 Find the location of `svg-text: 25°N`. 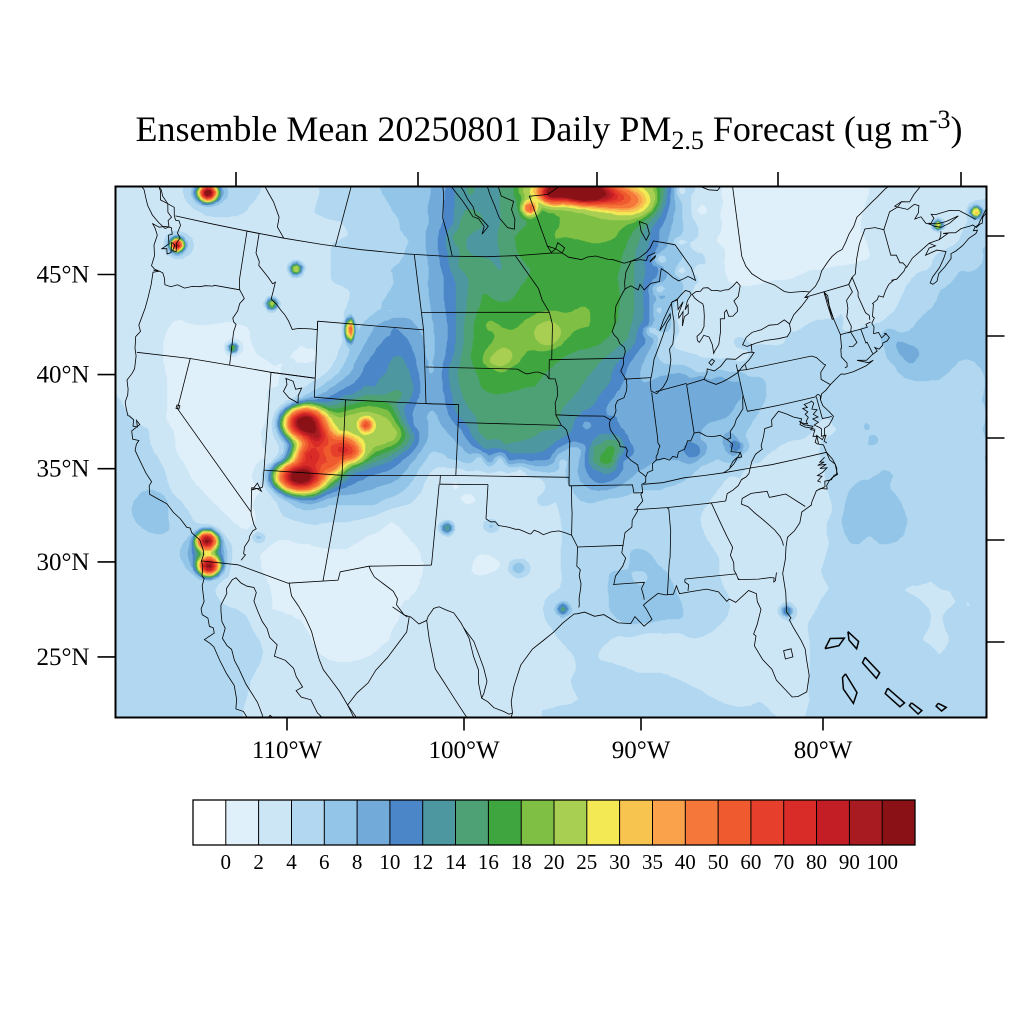

svg-text: 25°N is located at coordinates (62, 657).